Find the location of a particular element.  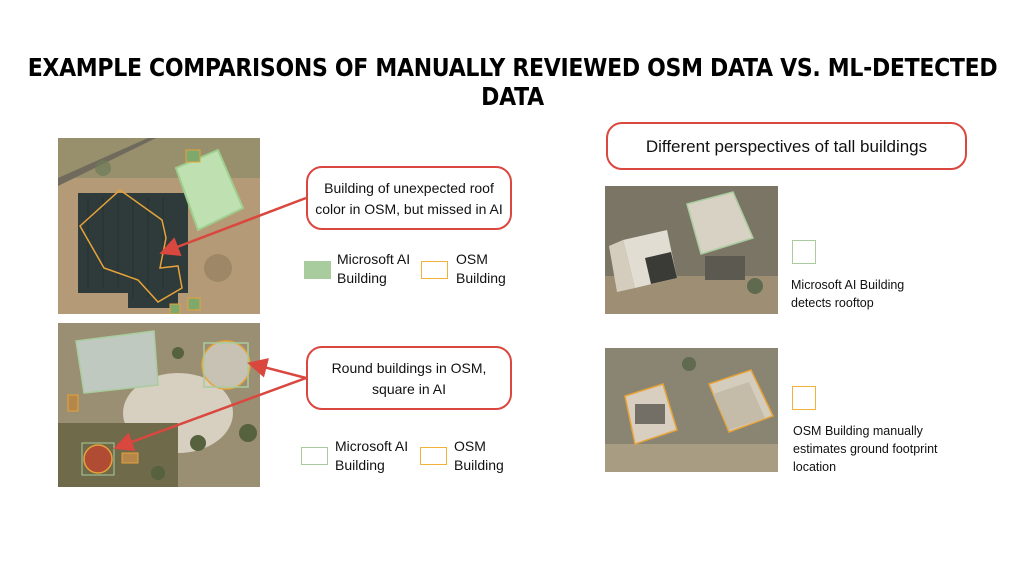

legend-top-ms-line1: Microsoft AI is located at coordinates (374, 259).